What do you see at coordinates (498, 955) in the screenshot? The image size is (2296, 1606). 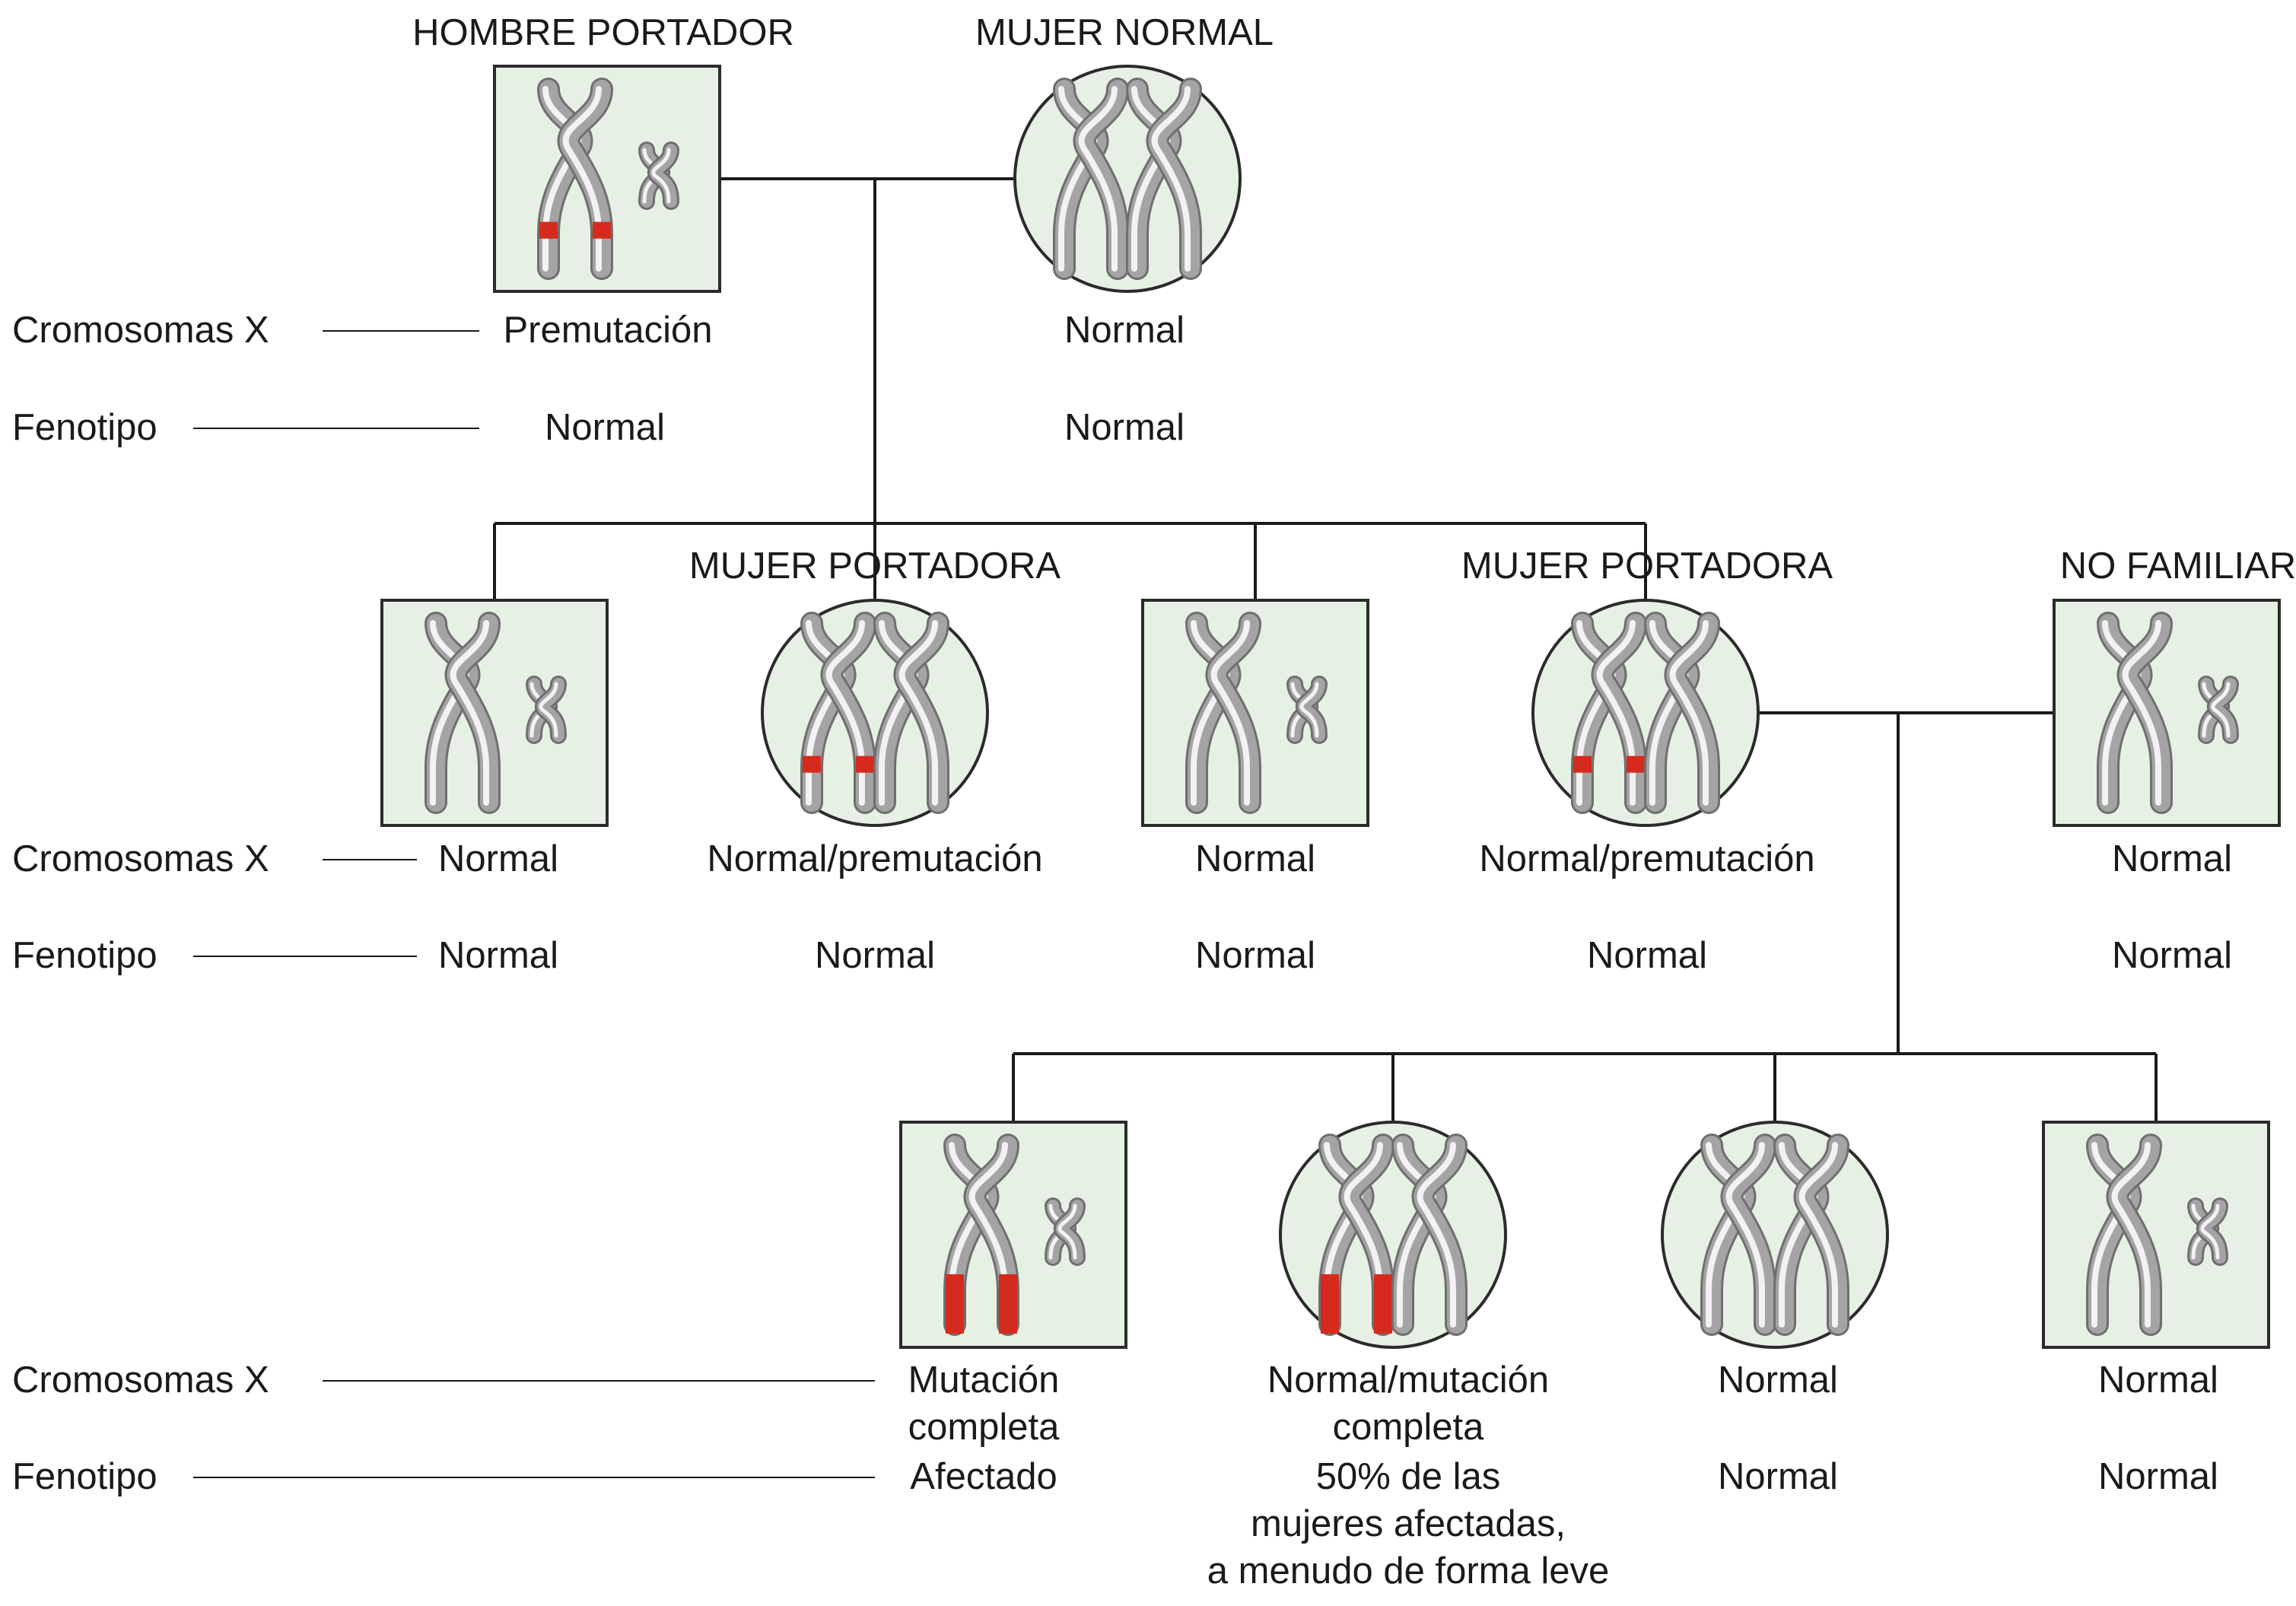 I see `g2-phenotype-0: Normal` at bounding box center [498, 955].